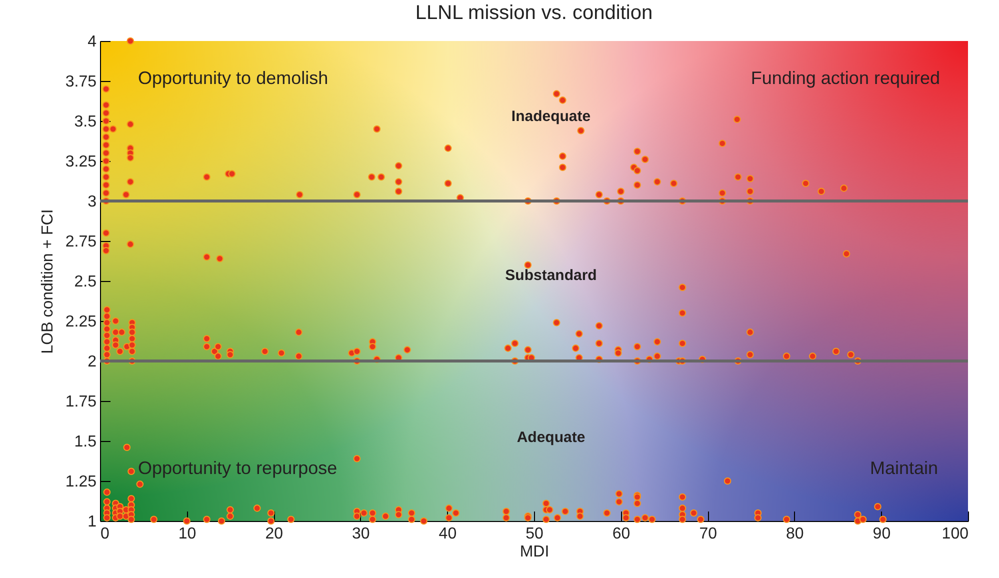  What do you see at coordinates (105, 534) in the screenshot?
I see `x-tick-label: 0` at bounding box center [105, 534].